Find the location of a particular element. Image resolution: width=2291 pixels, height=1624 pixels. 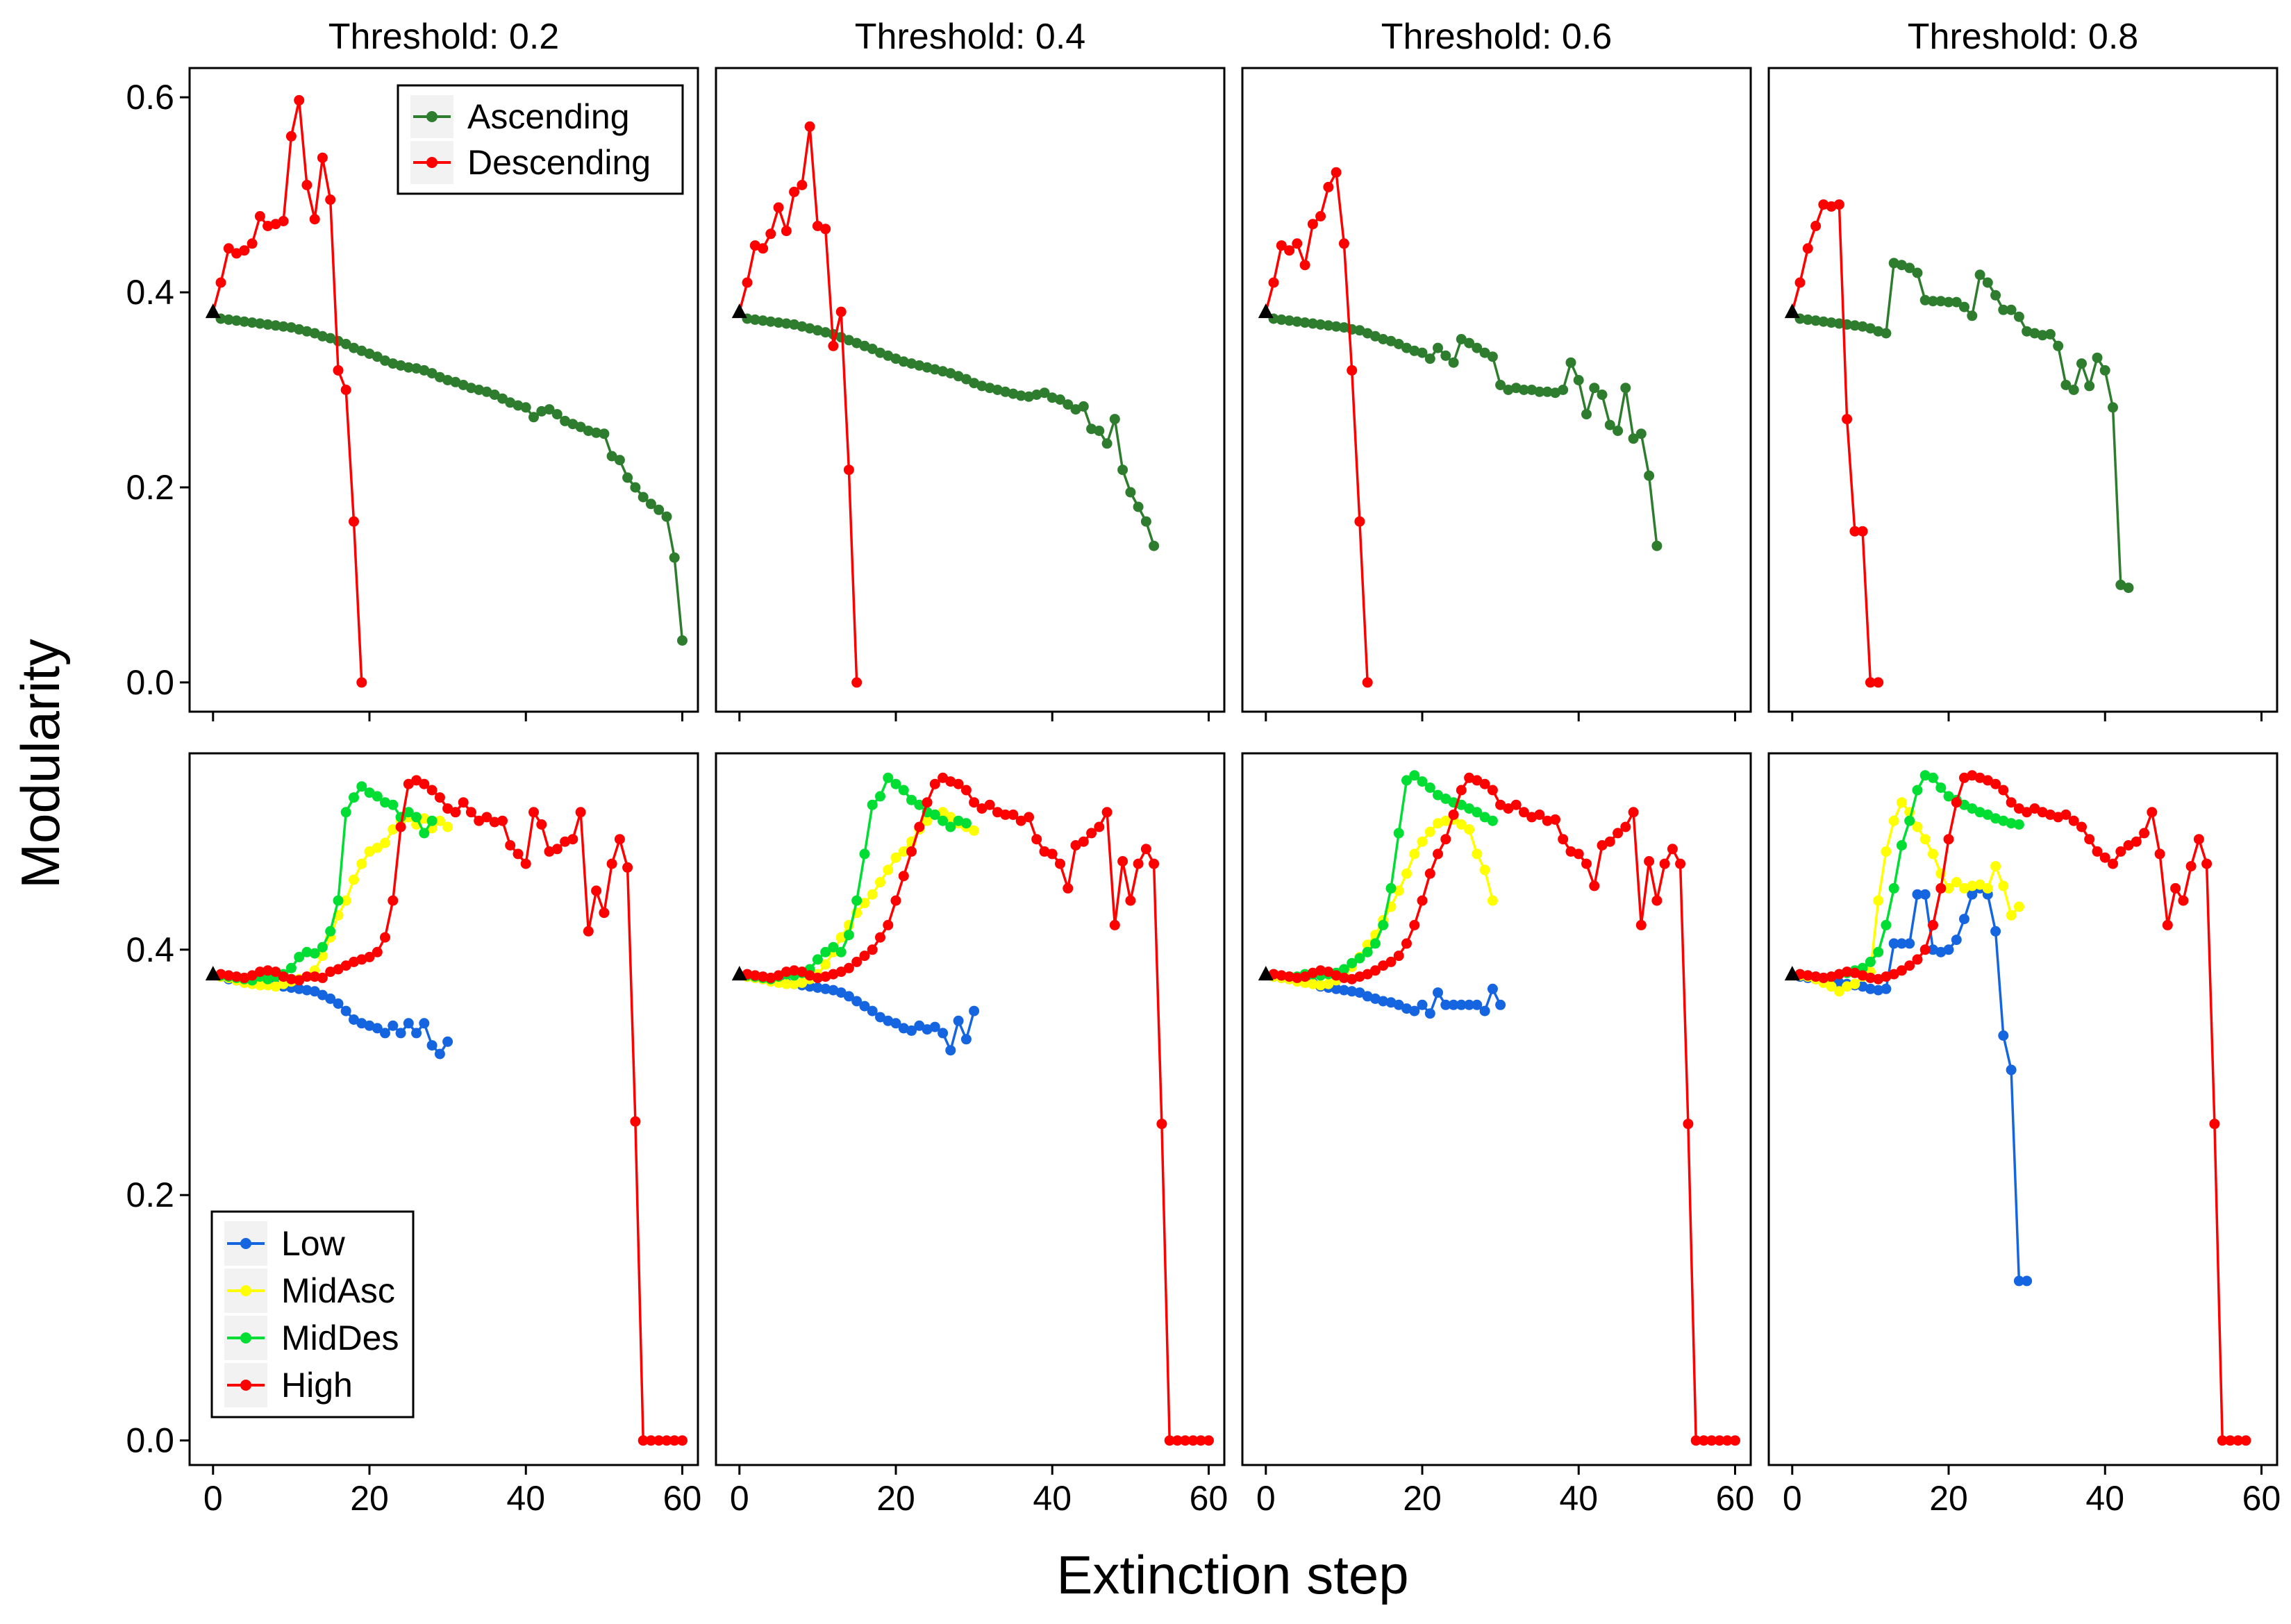

facet-label: Threshold: 0.6 is located at coordinates (1496, 37).